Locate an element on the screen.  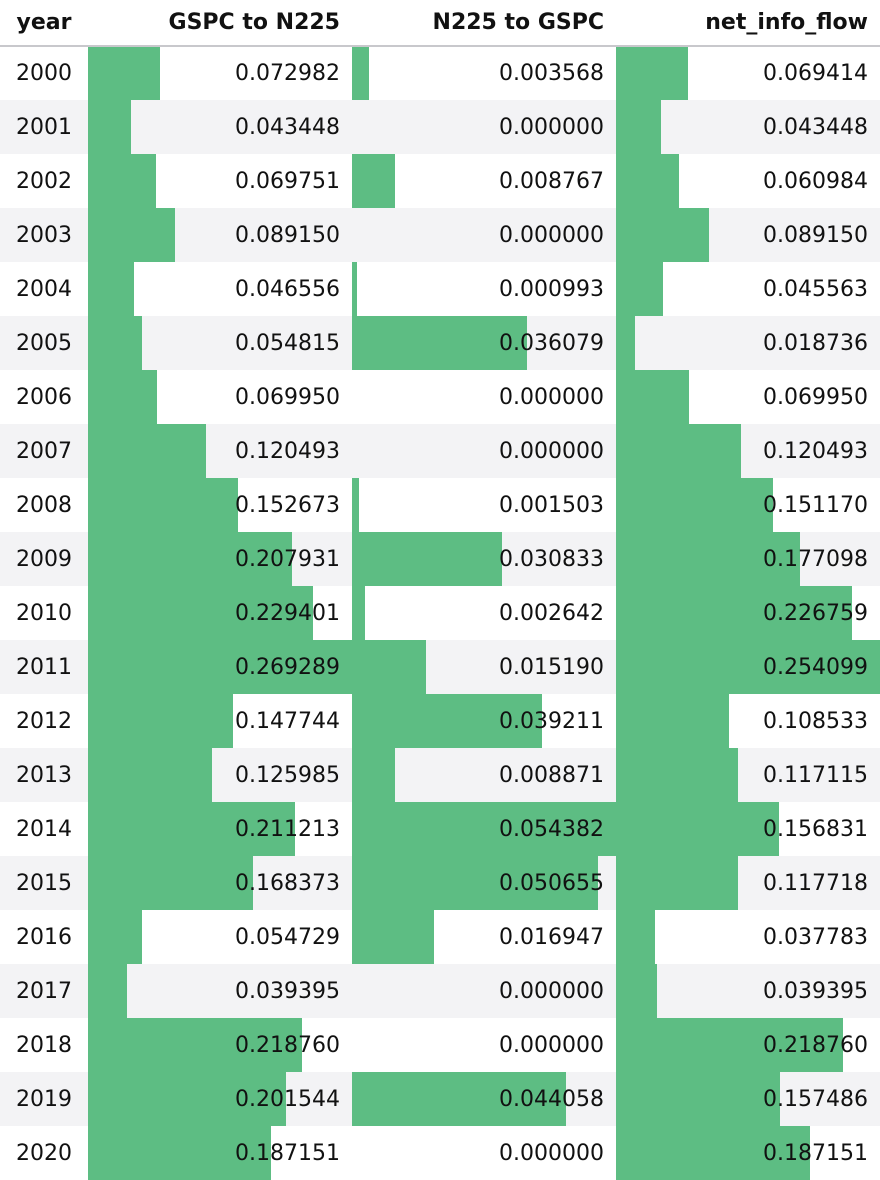
cell-gspc-to-n225: 0.046556 is located at coordinates (220, 289).